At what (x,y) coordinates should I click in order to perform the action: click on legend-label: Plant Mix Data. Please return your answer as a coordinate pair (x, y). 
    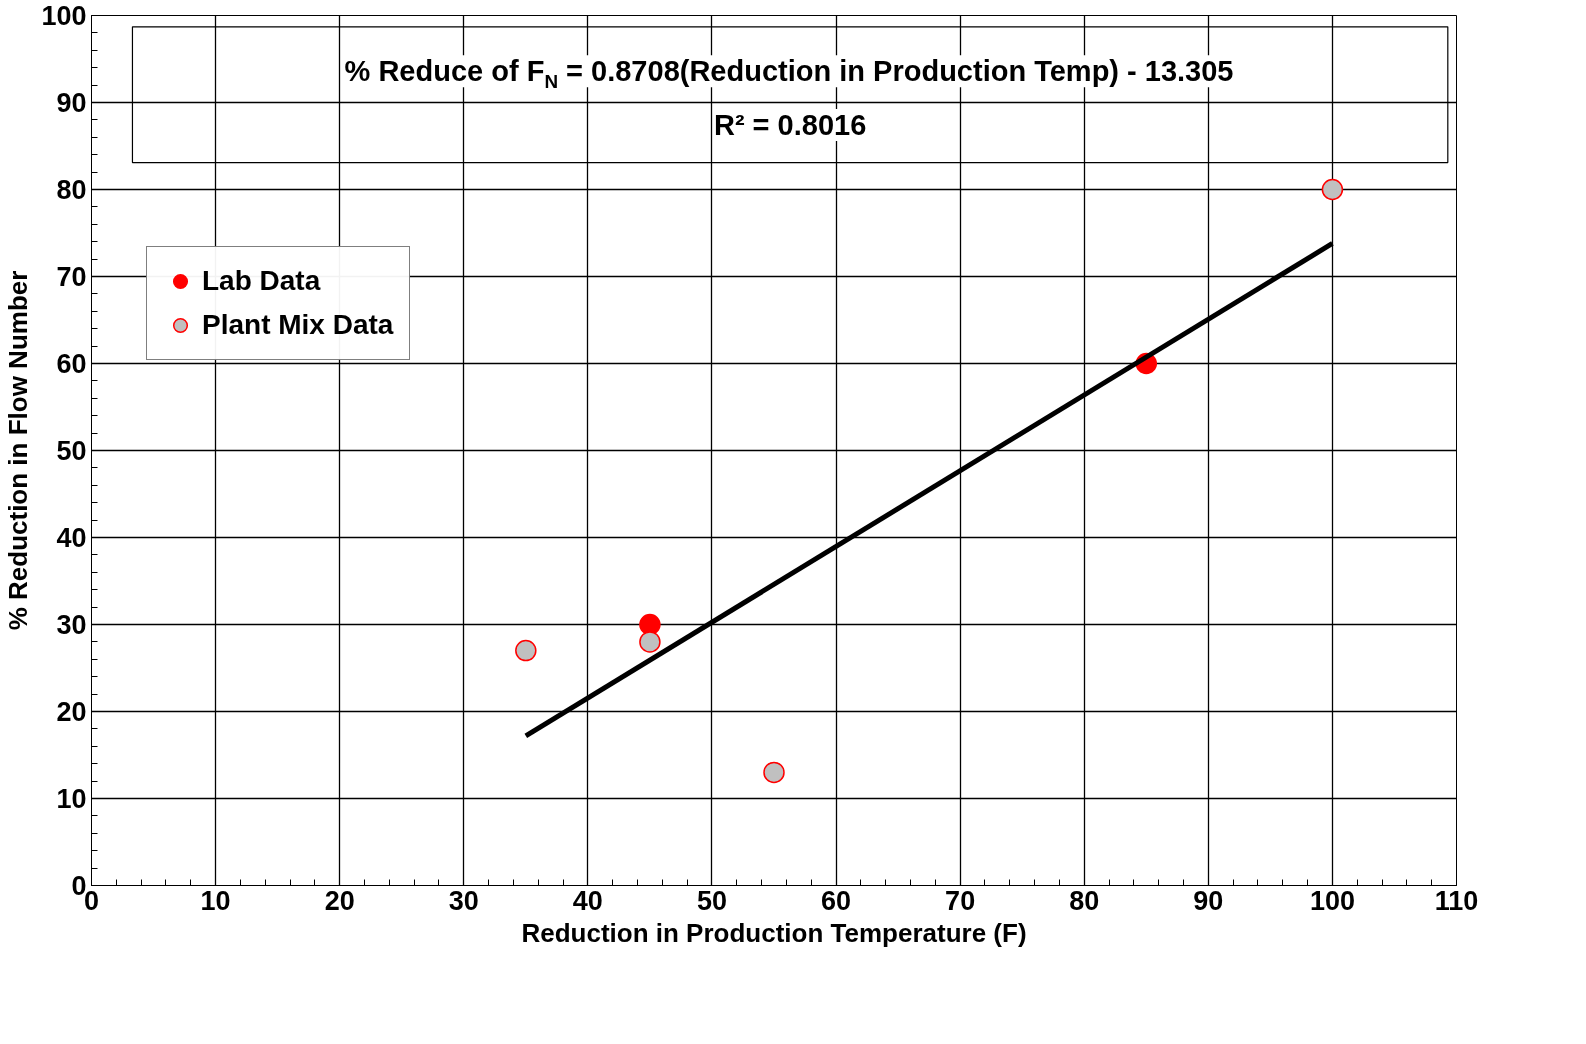
    Looking at the image, I should click on (298, 325).